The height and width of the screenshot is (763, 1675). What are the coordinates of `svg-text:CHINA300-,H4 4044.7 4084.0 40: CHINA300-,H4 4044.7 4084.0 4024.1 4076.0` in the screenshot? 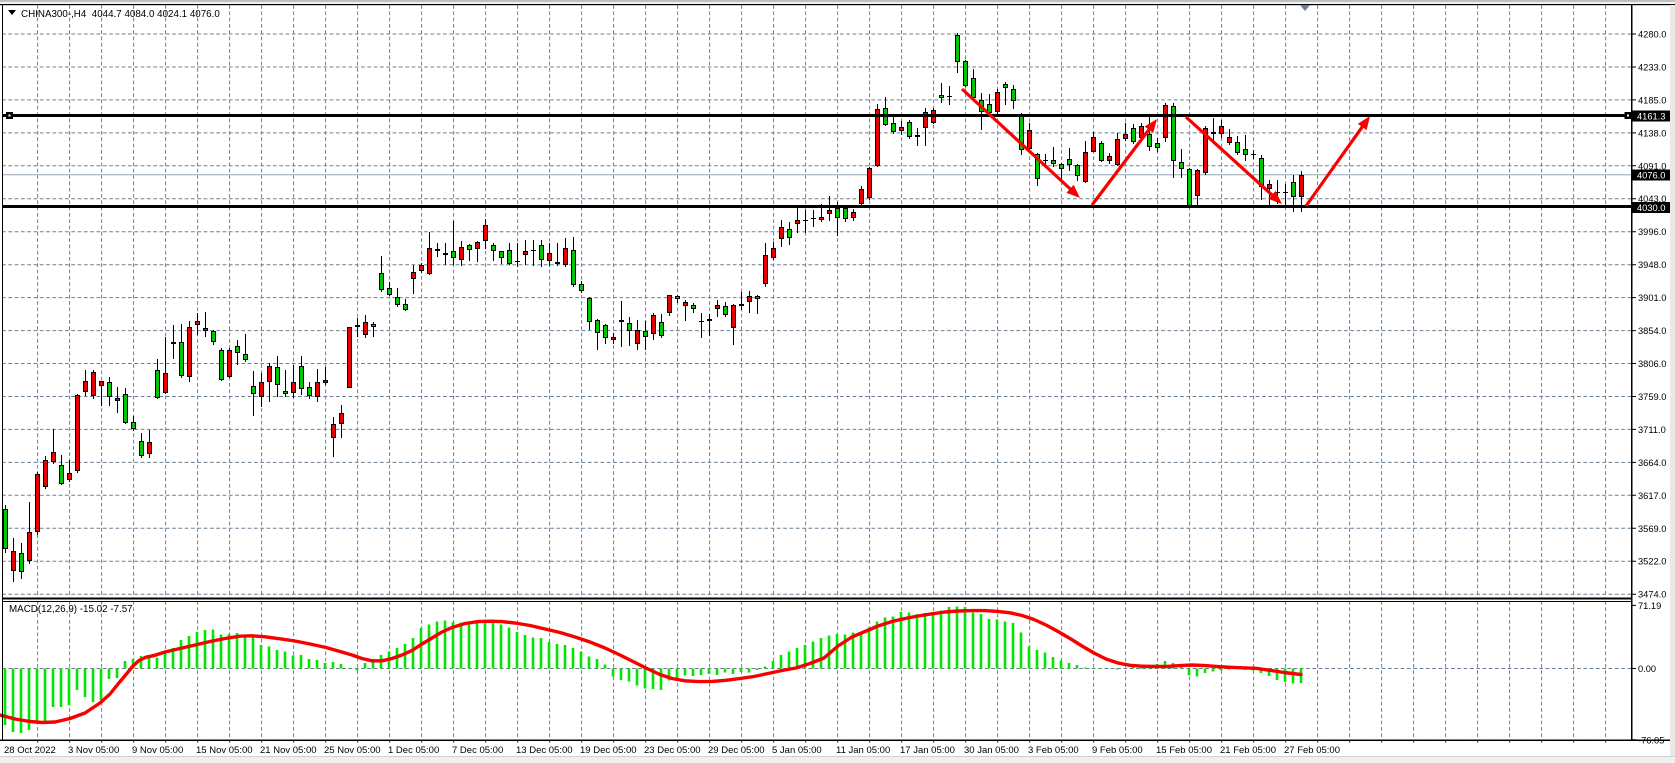 It's located at (120, 14).